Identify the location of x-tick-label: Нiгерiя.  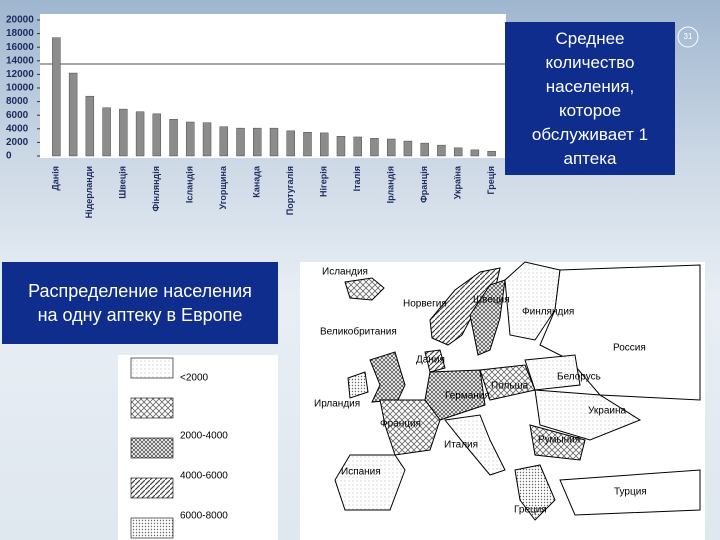
(324, 181).